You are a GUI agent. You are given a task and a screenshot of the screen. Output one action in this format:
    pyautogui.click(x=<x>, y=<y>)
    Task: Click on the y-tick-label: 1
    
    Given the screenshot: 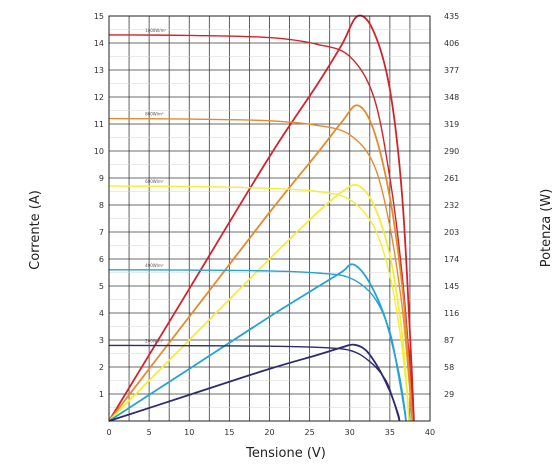 What is the action you would take?
    pyautogui.click(x=101, y=394)
    